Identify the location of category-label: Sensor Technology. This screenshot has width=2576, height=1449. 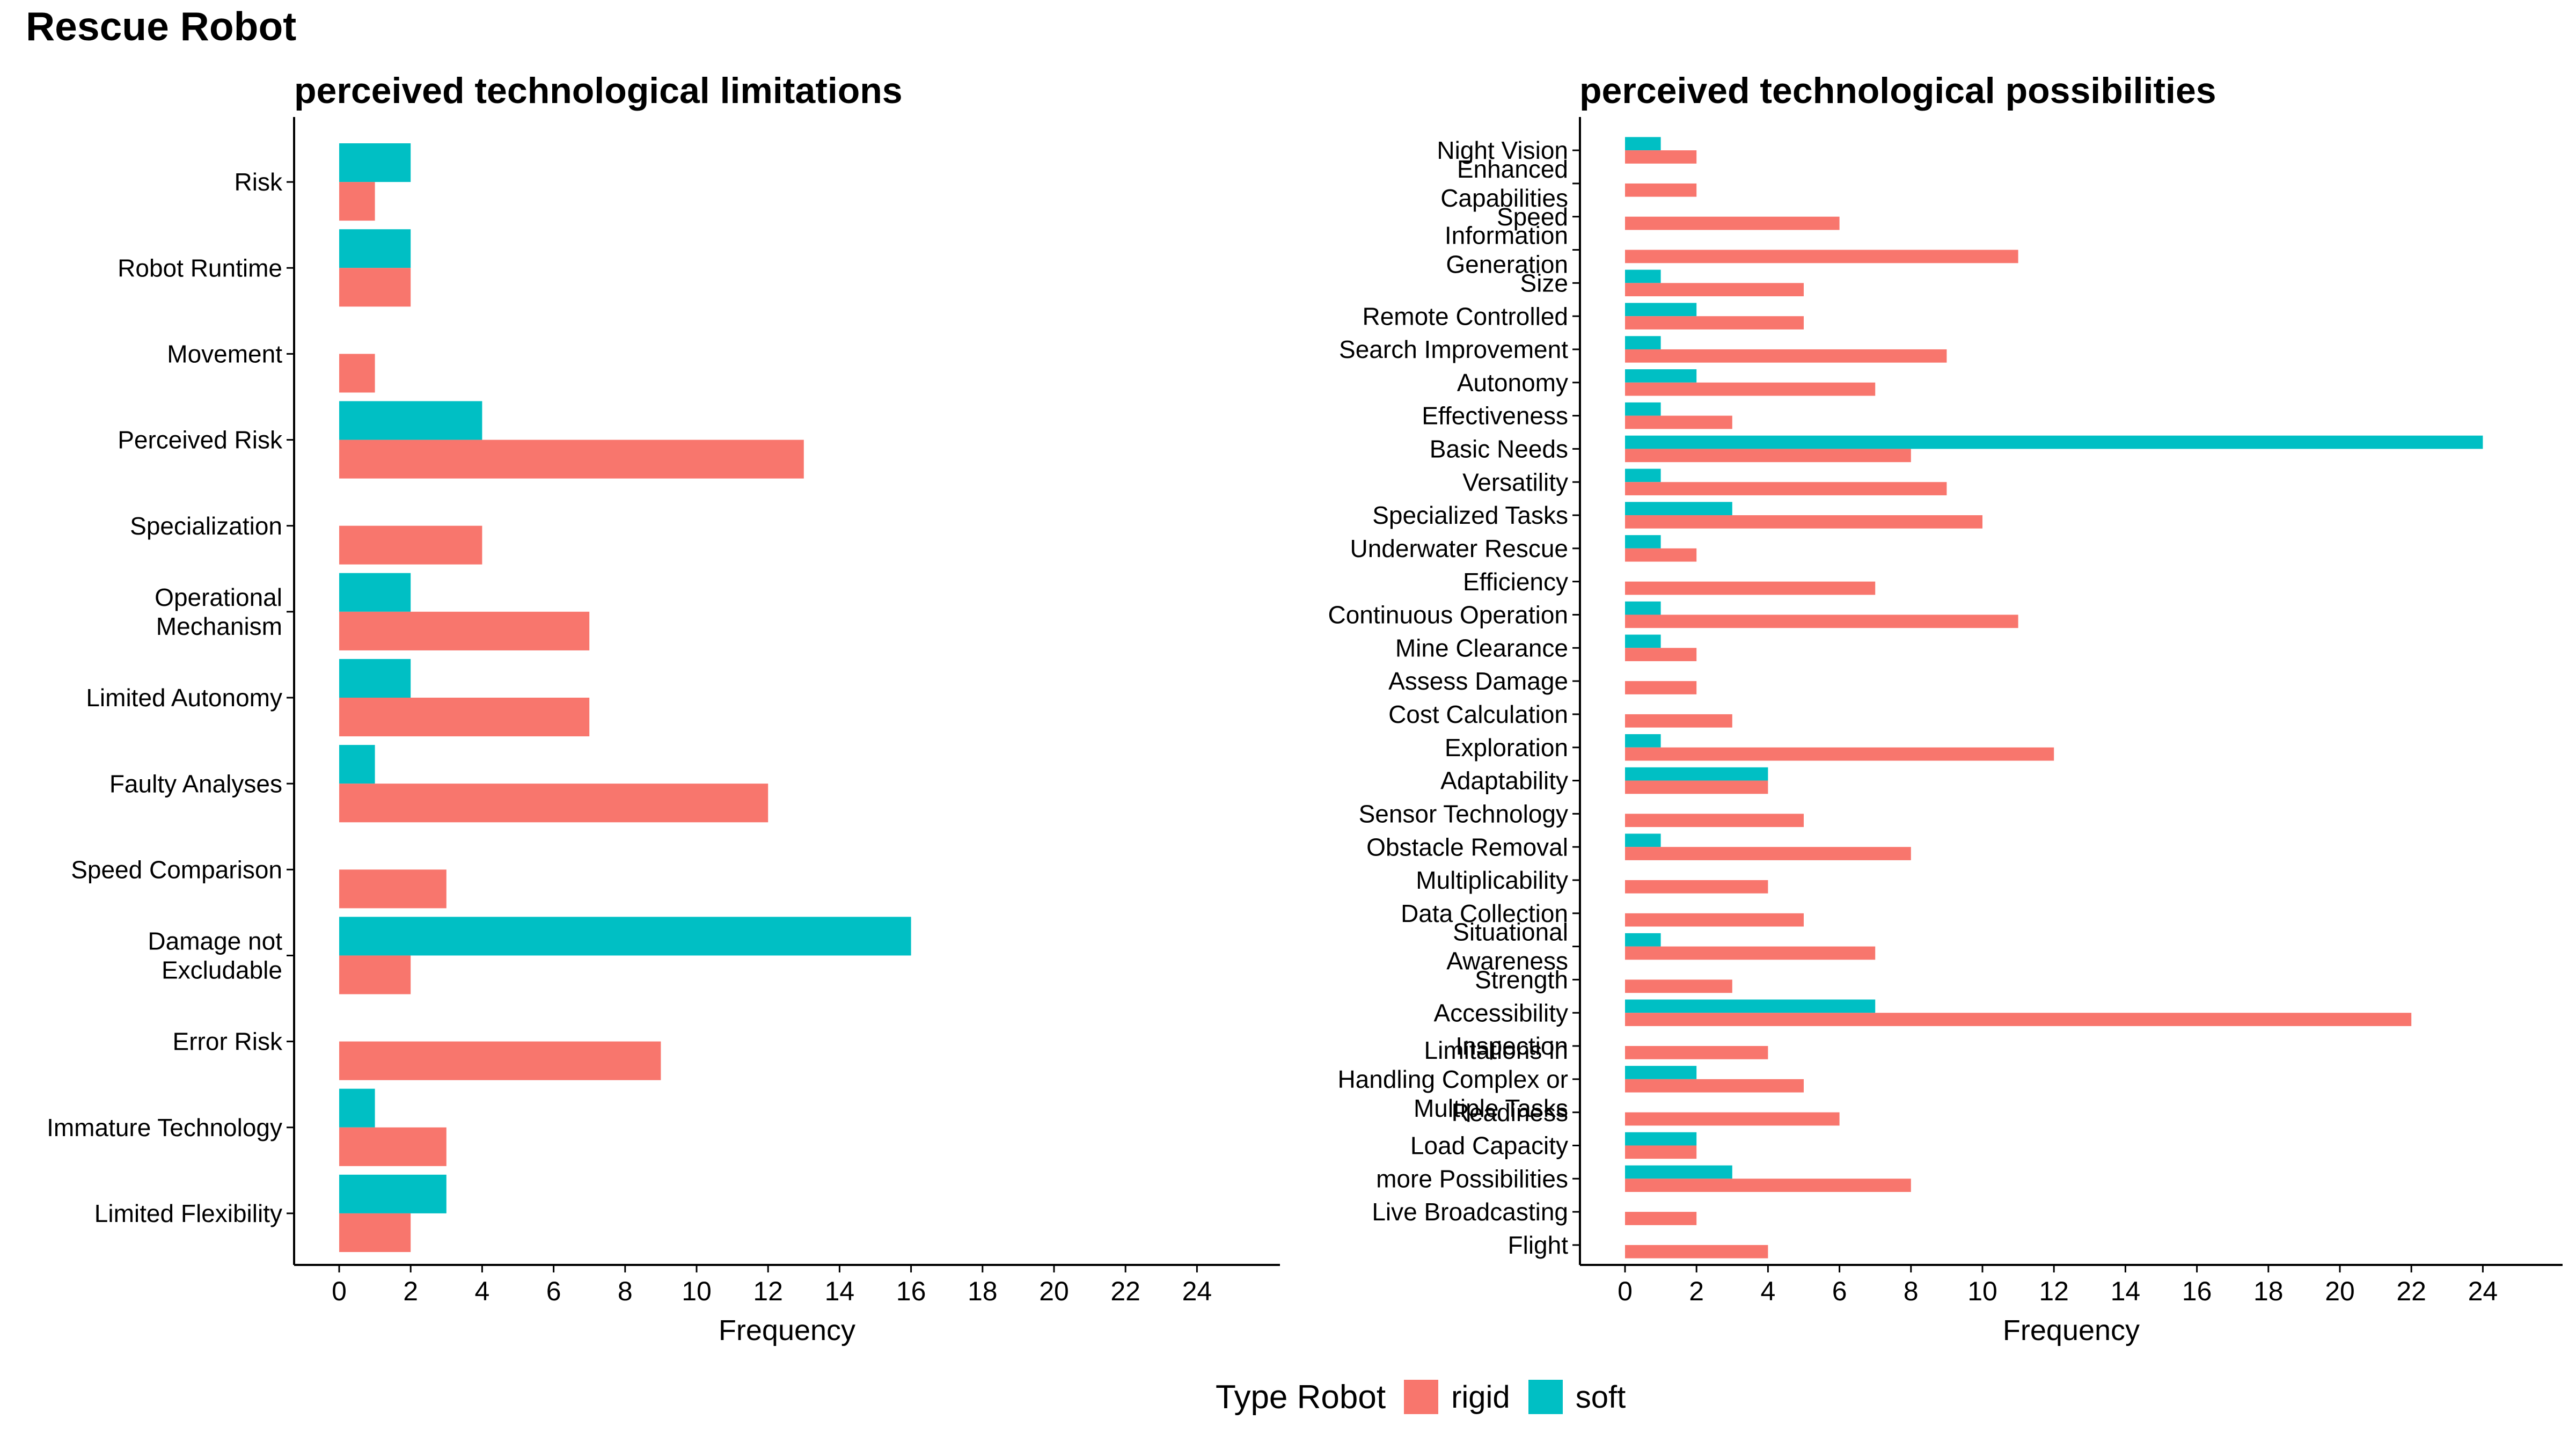
(1463, 814).